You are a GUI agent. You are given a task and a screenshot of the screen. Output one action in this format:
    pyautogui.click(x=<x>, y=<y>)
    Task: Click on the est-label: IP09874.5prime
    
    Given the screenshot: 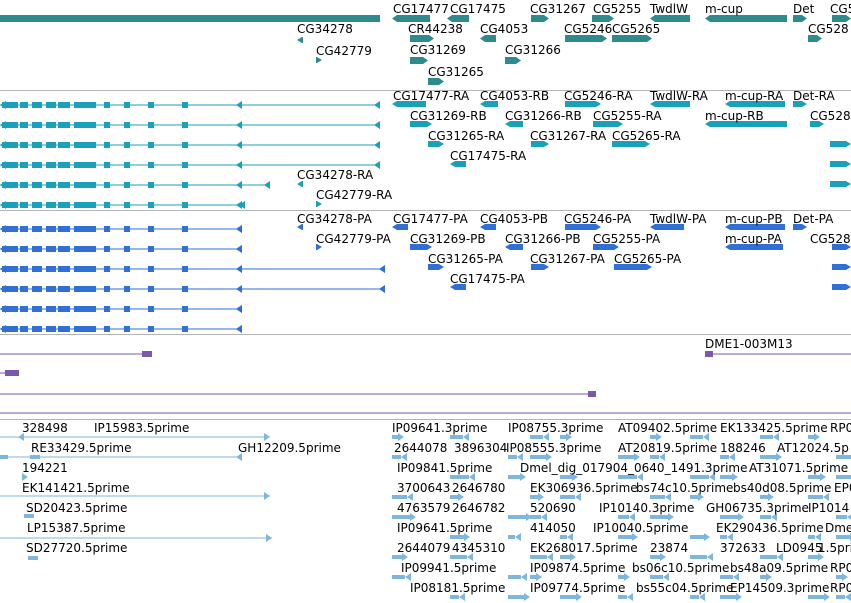 What is the action you would take?
    pyautogui.click(x=578, y=568)
    